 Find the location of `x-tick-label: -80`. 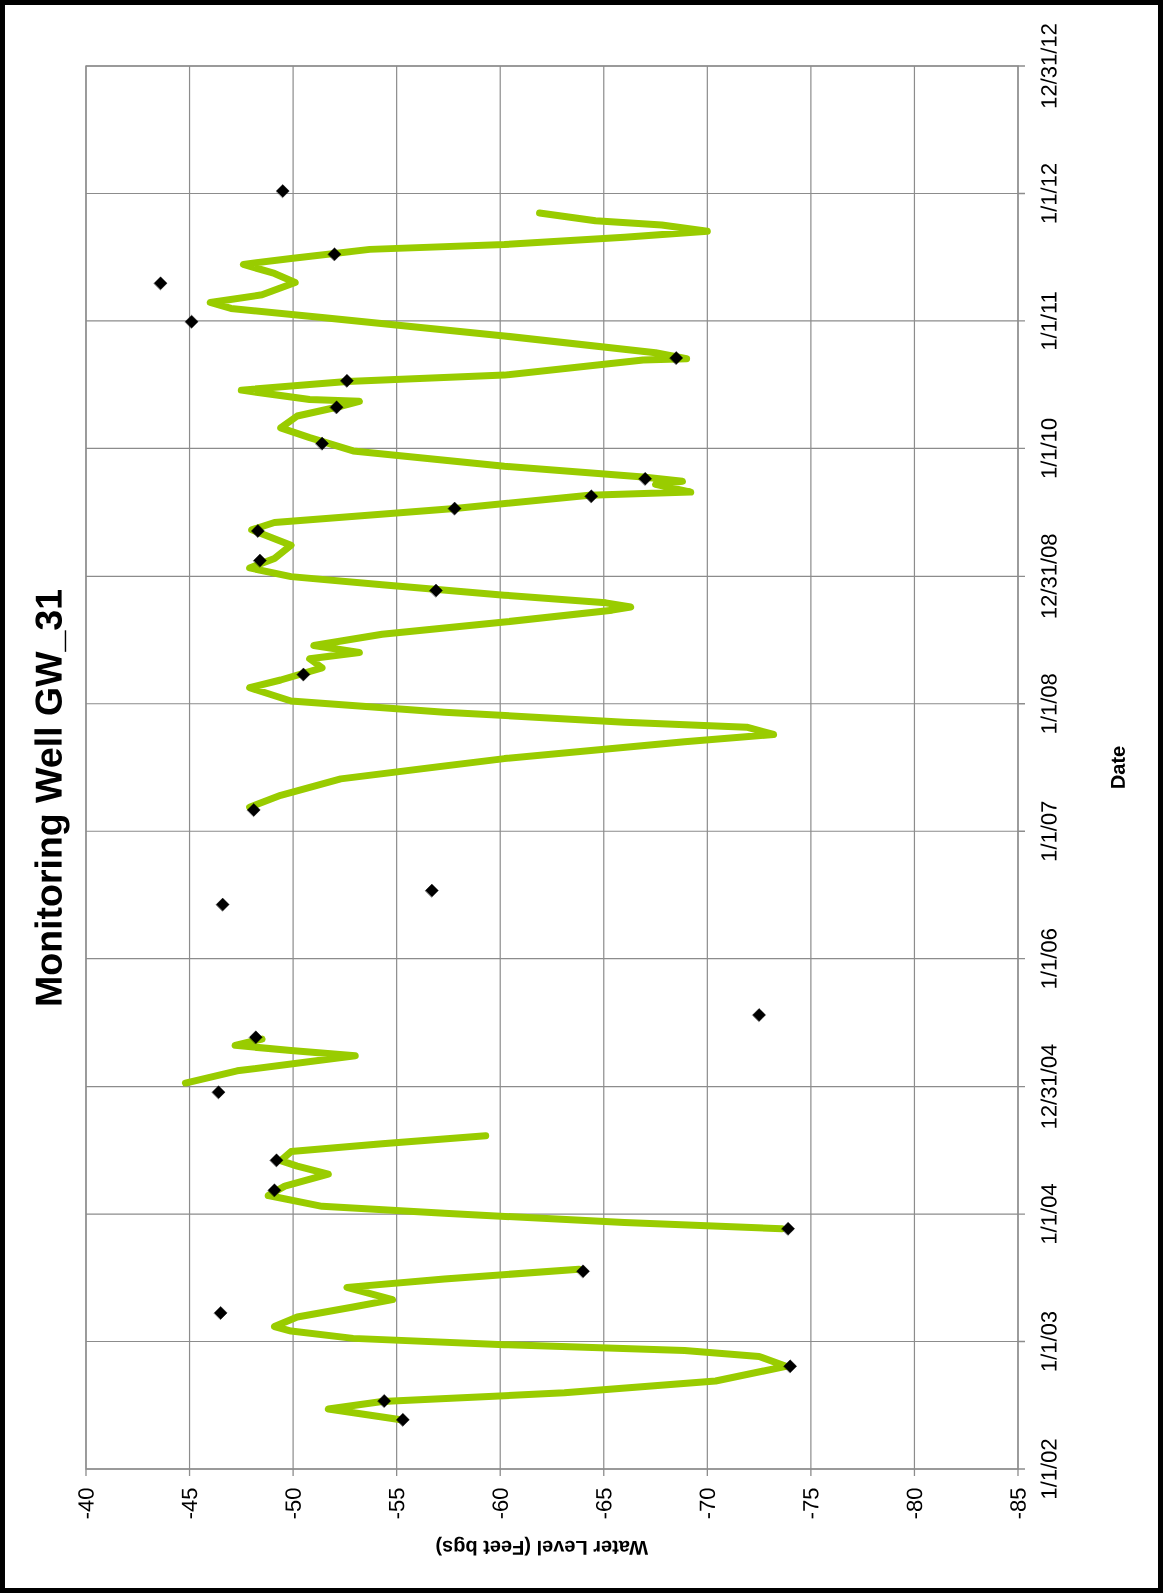

x-tick-label: -80 is located at coordinates (914, 1503).